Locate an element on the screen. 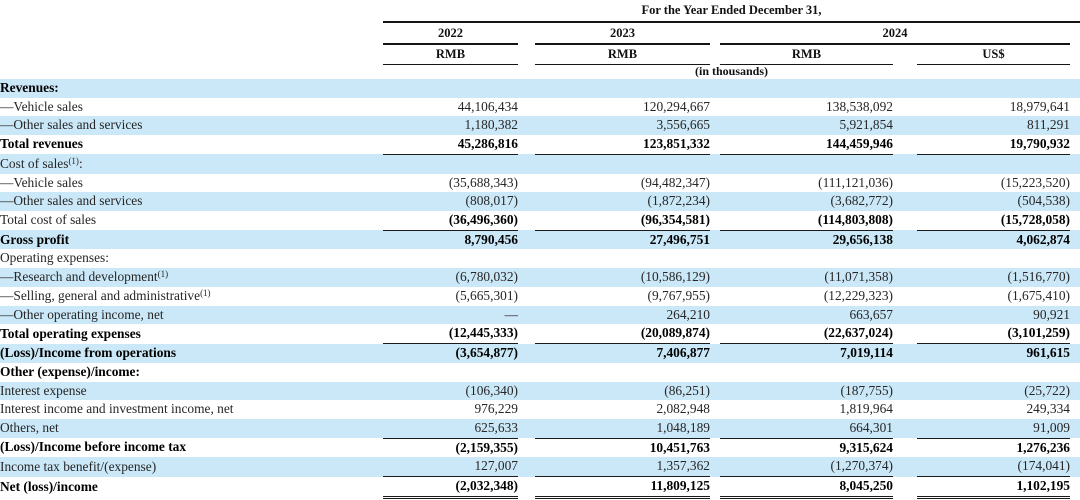  year-column-2024: 2024 is located at coordinates (895, 34).